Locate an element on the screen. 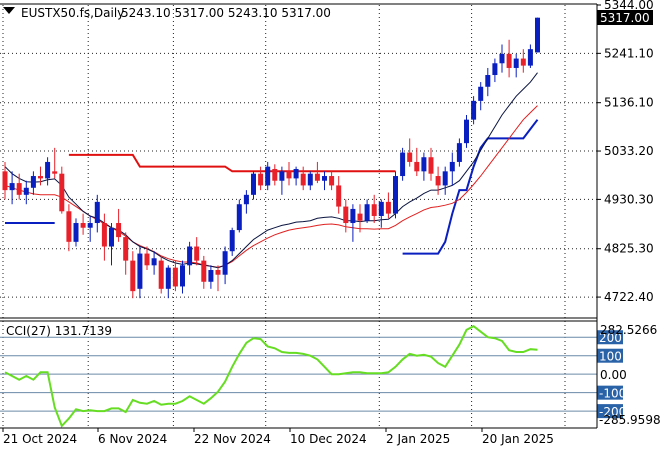  time-label: 10 Dec 2024 is located at coordinates (328, 439).